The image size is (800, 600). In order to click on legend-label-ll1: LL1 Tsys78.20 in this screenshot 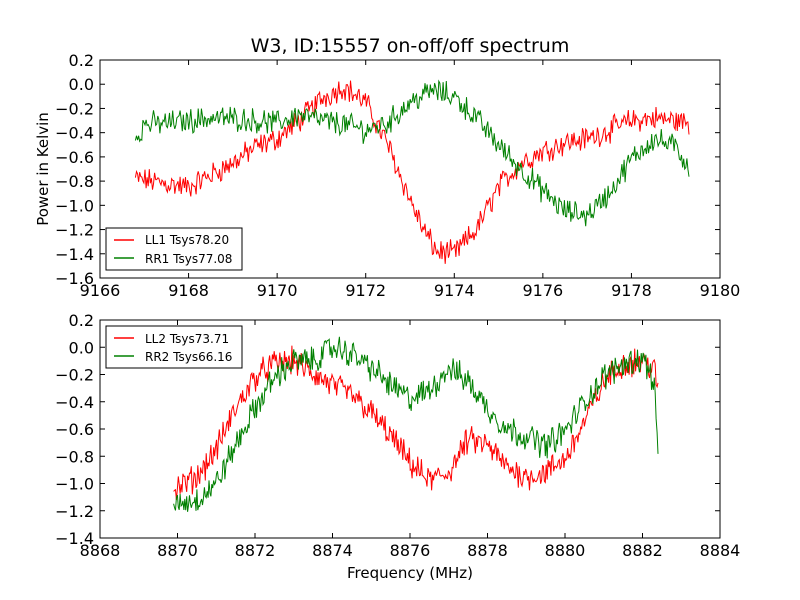, I will do `click(187, 240)`.